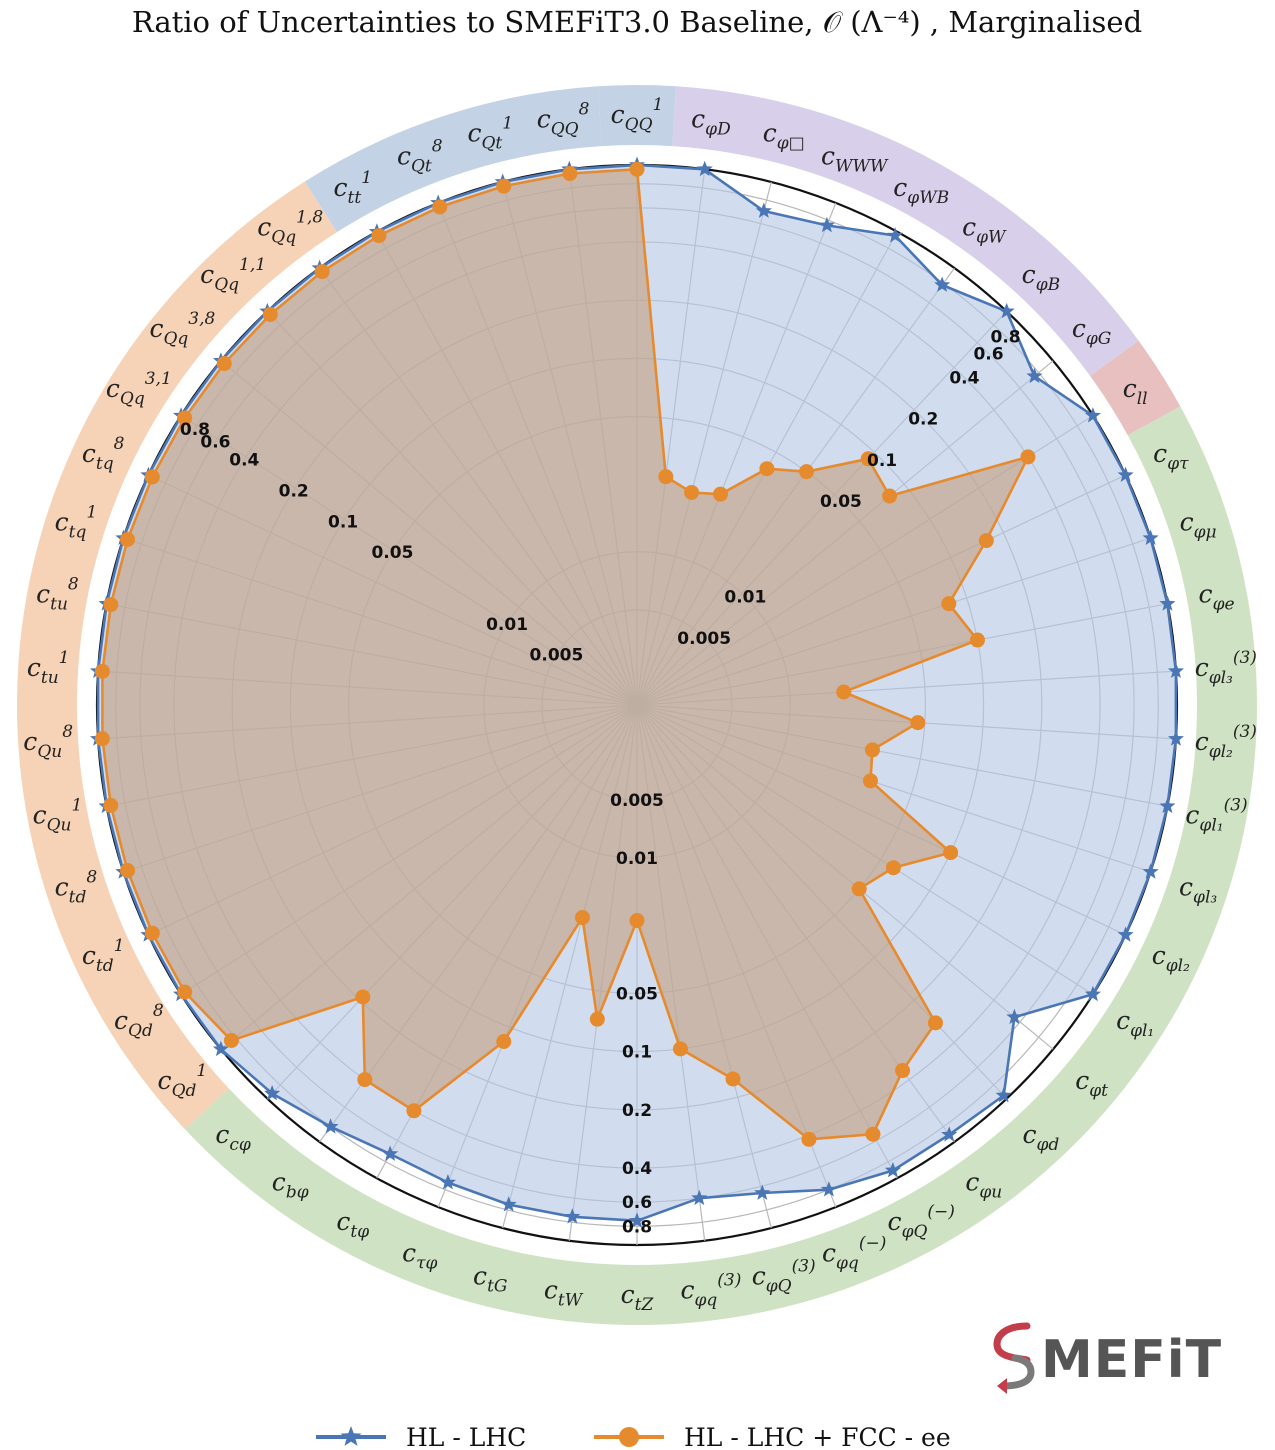  I want to click on coefficient-label: cφl₂(3), so click(1226, 742).